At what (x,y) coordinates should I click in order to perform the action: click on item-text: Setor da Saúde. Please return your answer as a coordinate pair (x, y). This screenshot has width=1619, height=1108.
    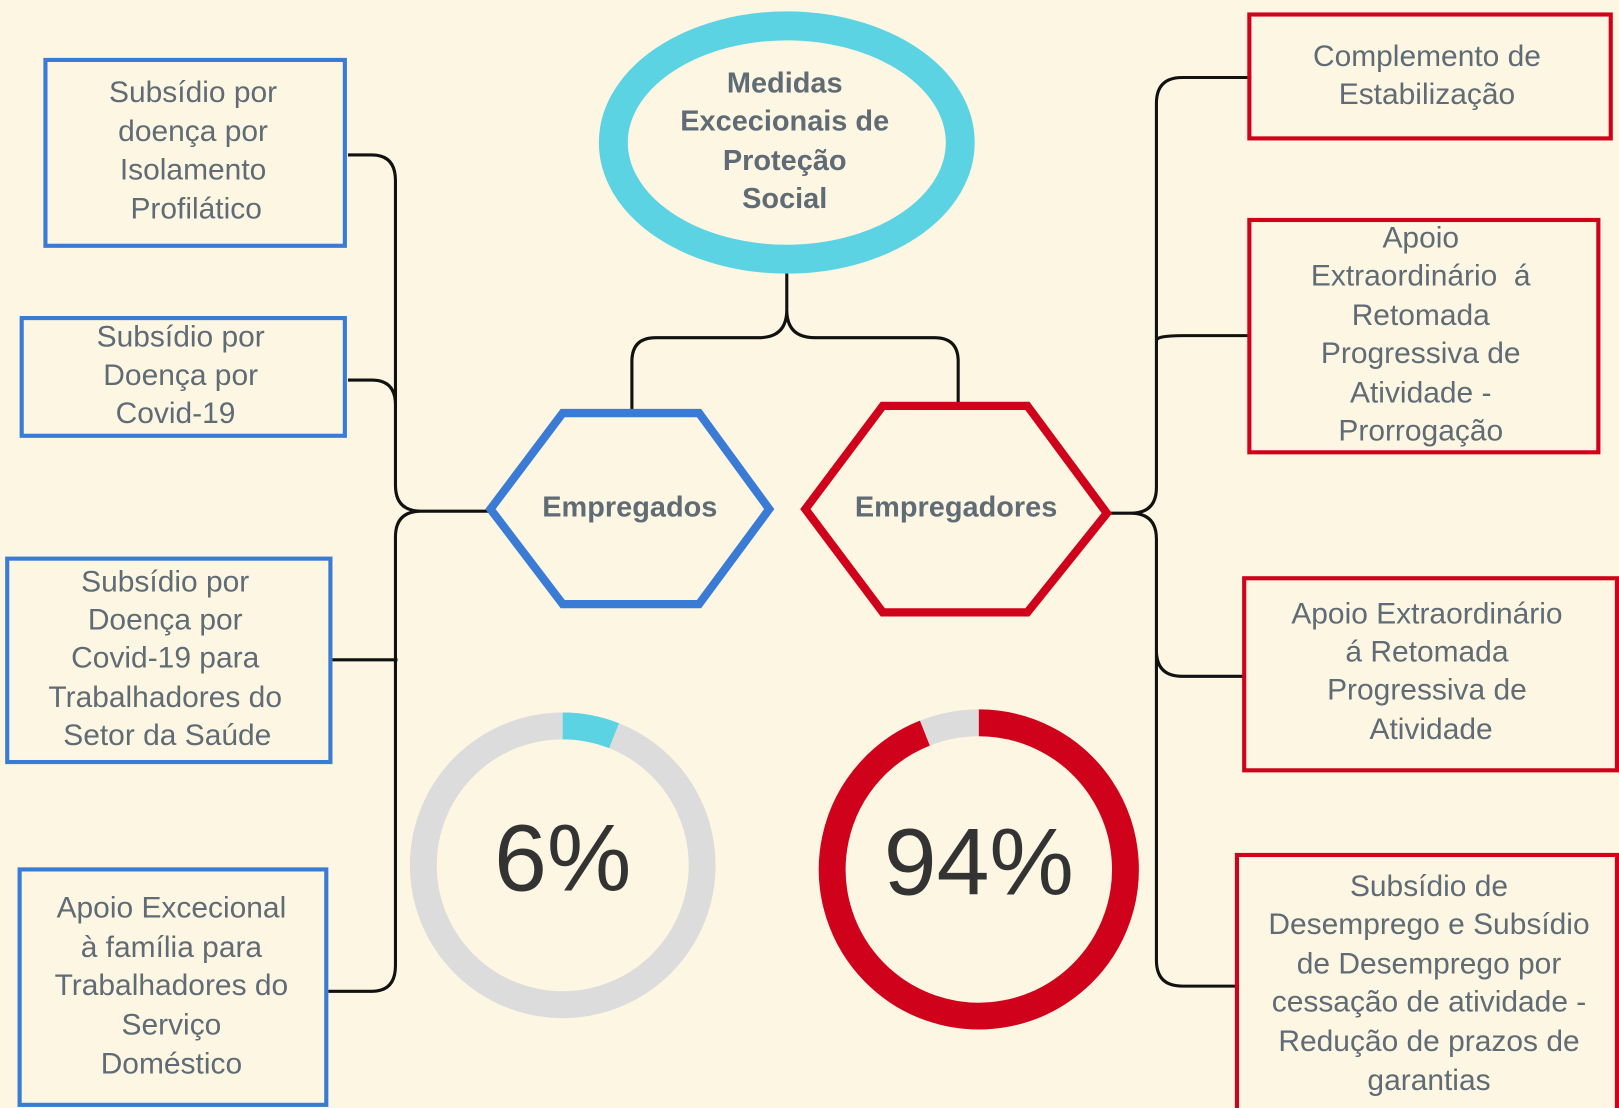
    Looking at the image, I should click on (167, 735).